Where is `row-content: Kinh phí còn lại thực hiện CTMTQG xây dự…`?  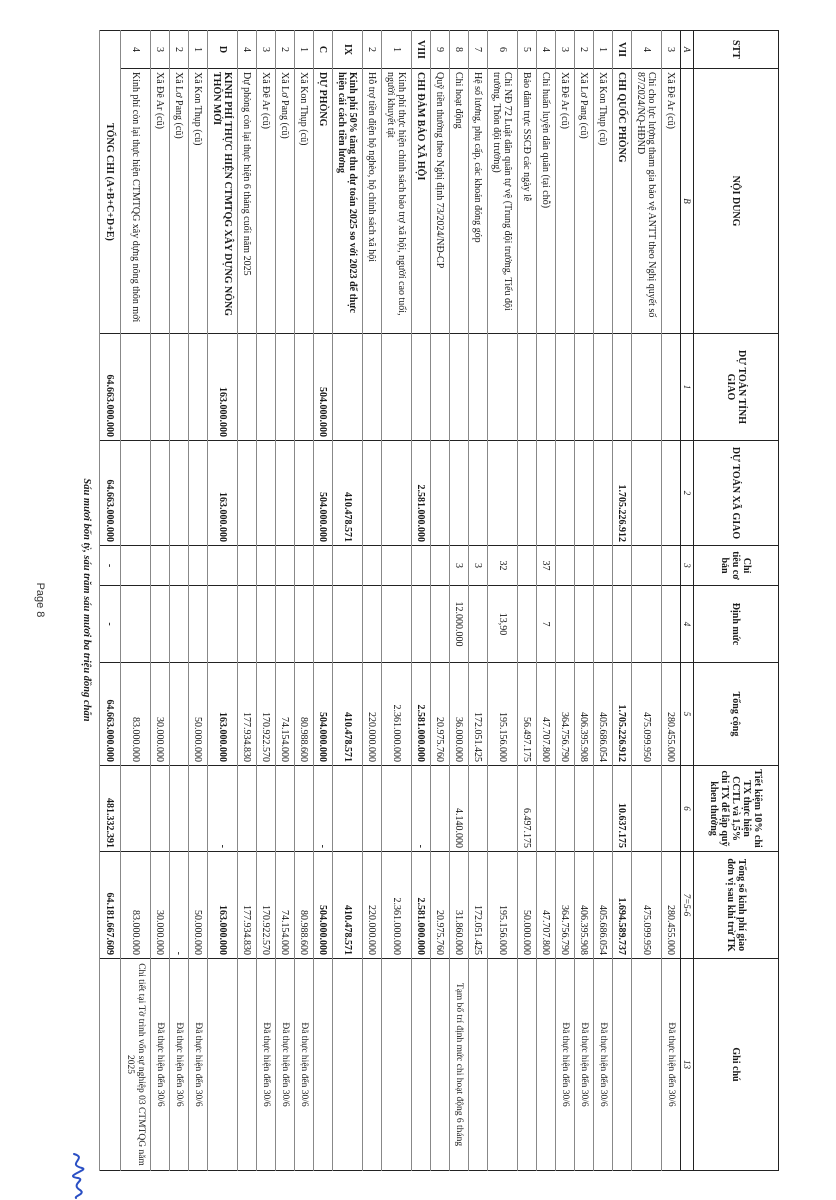
row-content: Kinh phí còn lại thực hiện CTMTQG xây dự… is located at coordinates (135, 201).